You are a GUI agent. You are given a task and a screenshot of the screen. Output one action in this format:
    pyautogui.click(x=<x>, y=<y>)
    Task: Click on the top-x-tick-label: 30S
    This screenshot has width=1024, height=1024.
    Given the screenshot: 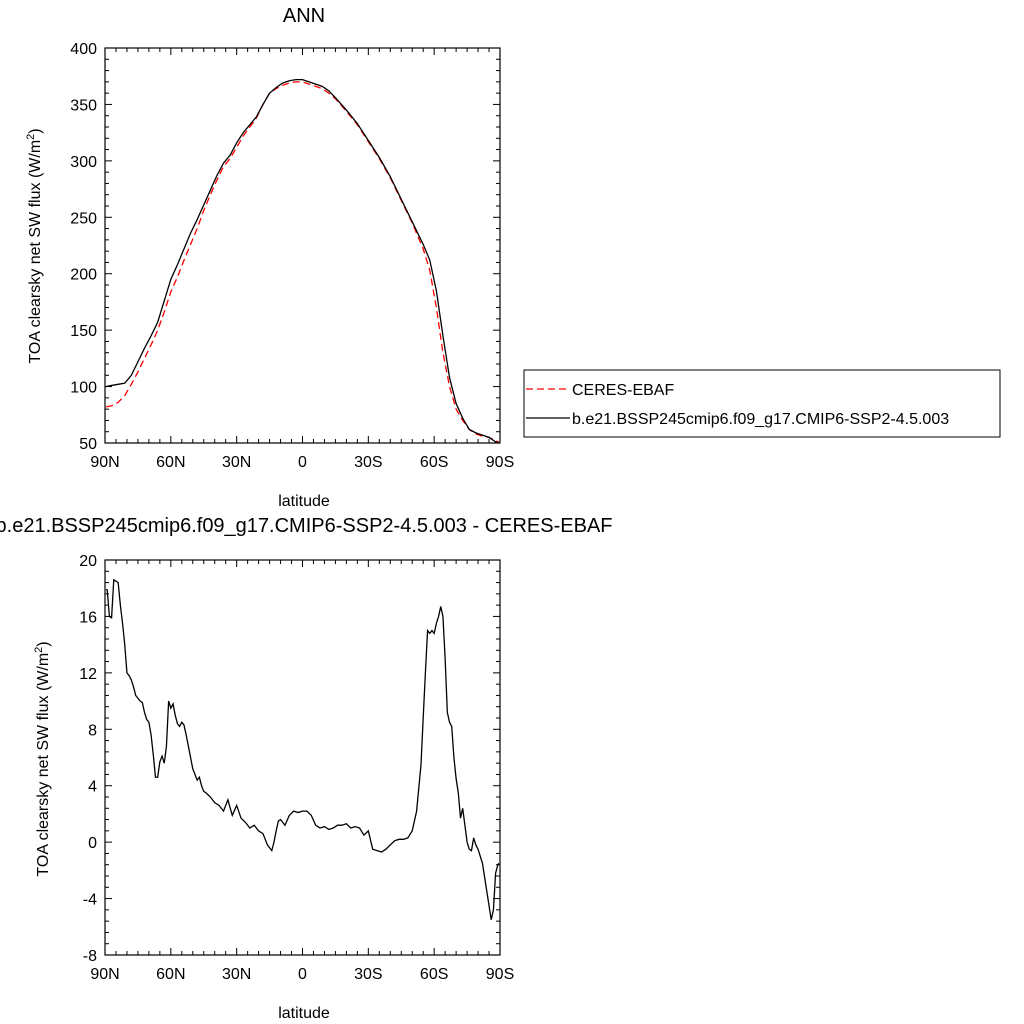 What is the action you would take?
    pyautogui.click(x=368, y=462)
    